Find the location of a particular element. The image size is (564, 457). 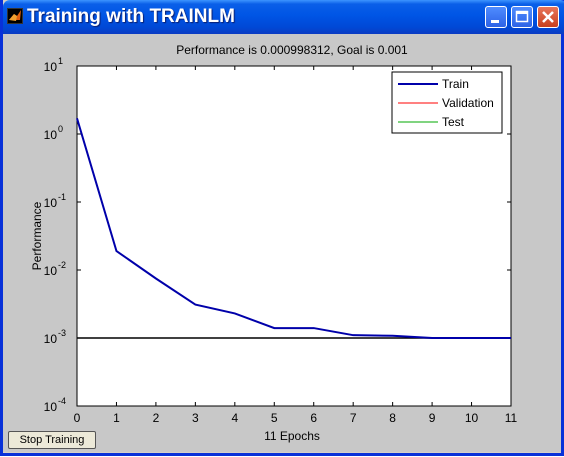

x-tick-label: 7 is located at coordinates (353, 418).